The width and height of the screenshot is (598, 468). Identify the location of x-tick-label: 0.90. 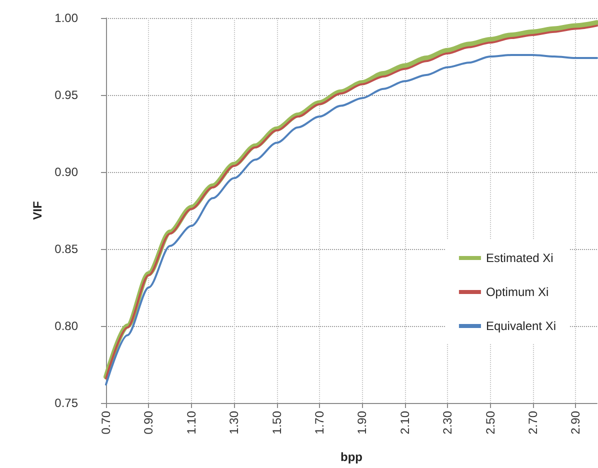
(149, 422).